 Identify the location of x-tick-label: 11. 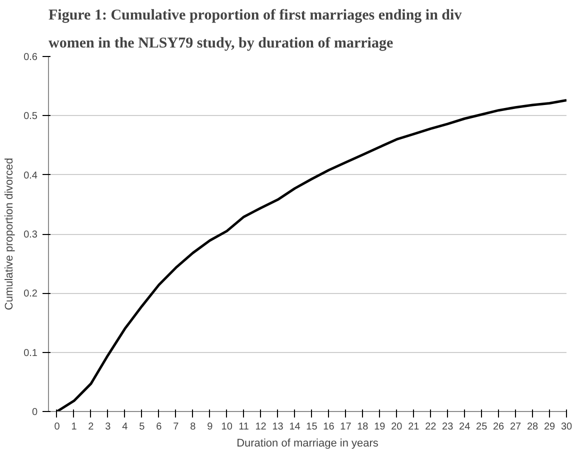
(244, 427).